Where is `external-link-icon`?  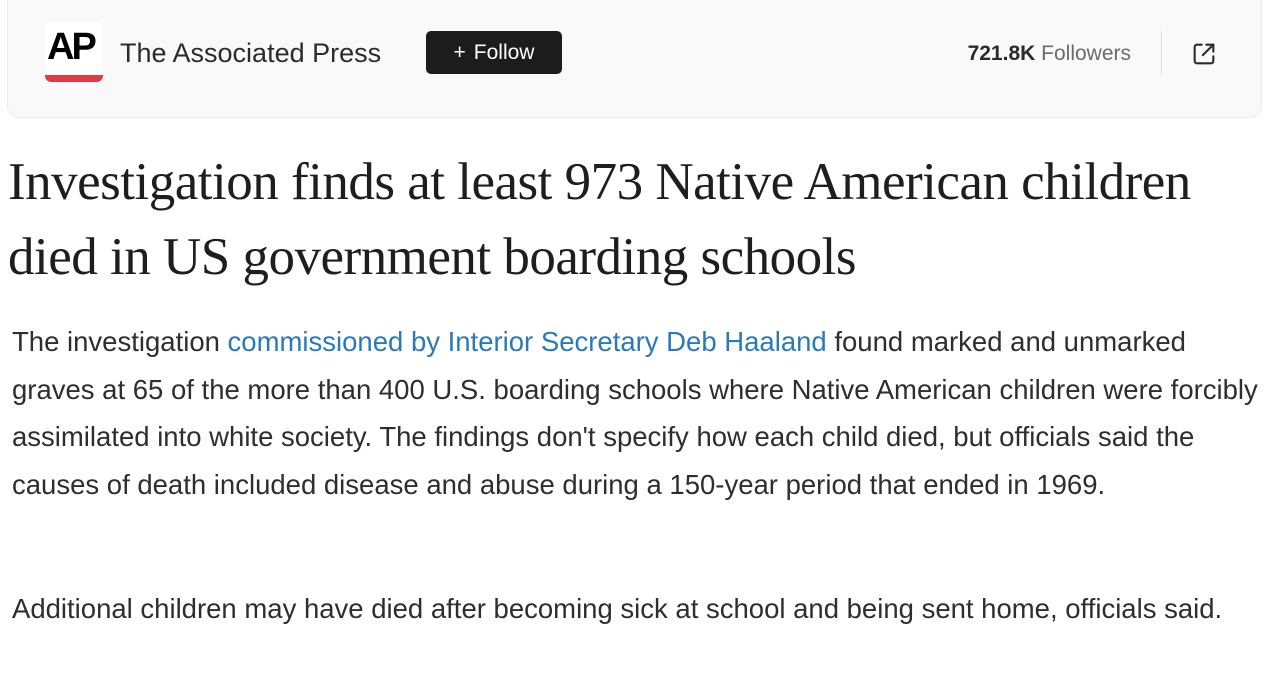 external-link-icon is located at coordinates (1204, 54).